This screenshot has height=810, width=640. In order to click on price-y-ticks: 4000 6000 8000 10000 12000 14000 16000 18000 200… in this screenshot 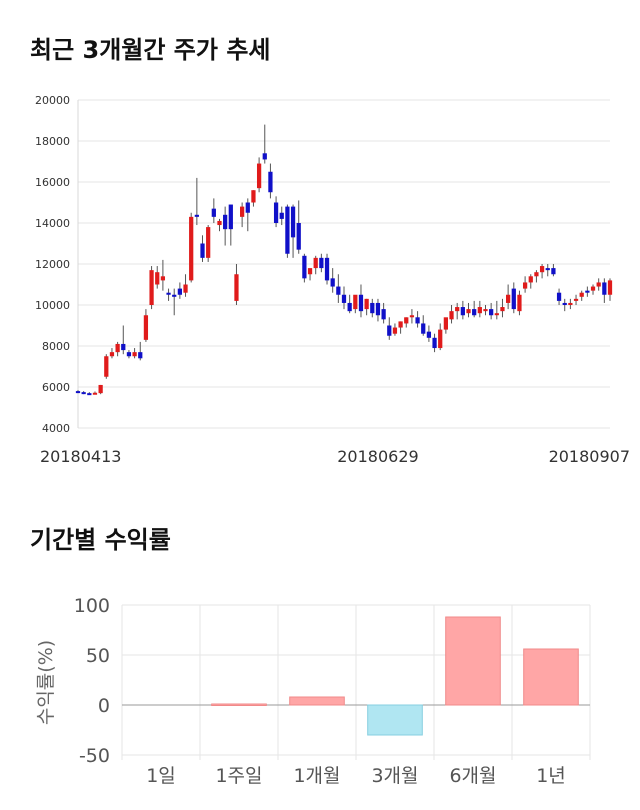, I will do `click(52, 264)`.